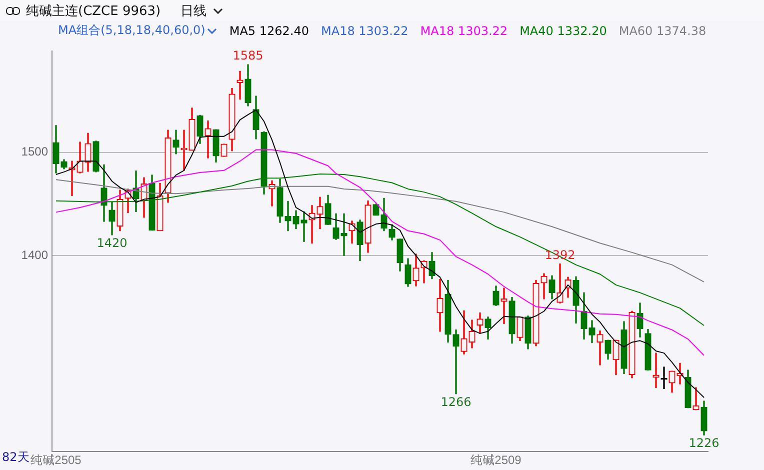 The width and height of the screenshot is (764, 470). Describe the element at coordinates (248, 55) in the screenshot. I see `annotation: 1585` at that location.